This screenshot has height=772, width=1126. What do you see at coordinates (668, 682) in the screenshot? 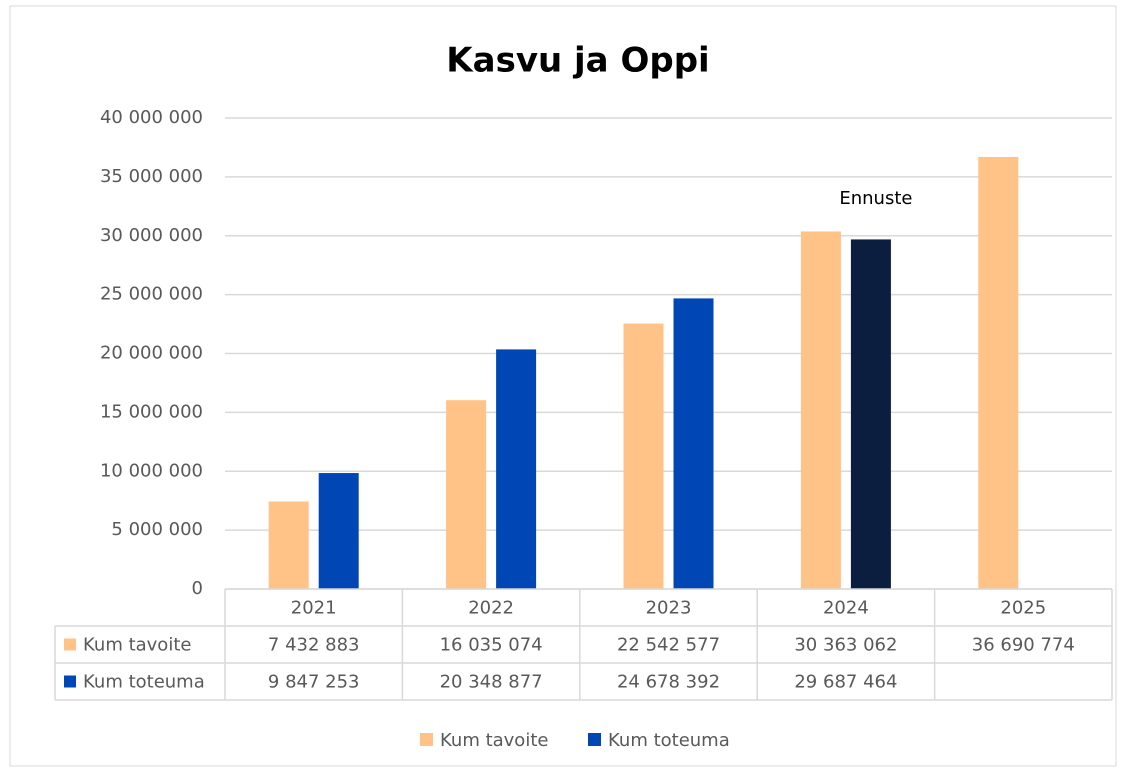
I see `table-value: 24 678 392` at bounding box center [668, 682].